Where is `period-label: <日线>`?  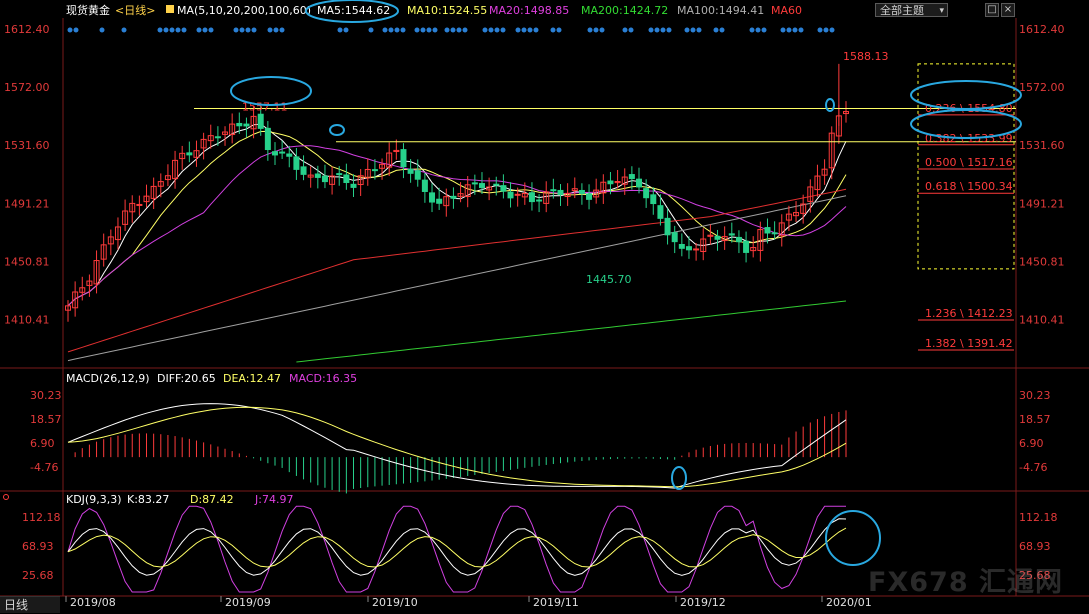
period-label: <日线> is located at coordinates (135, 10).